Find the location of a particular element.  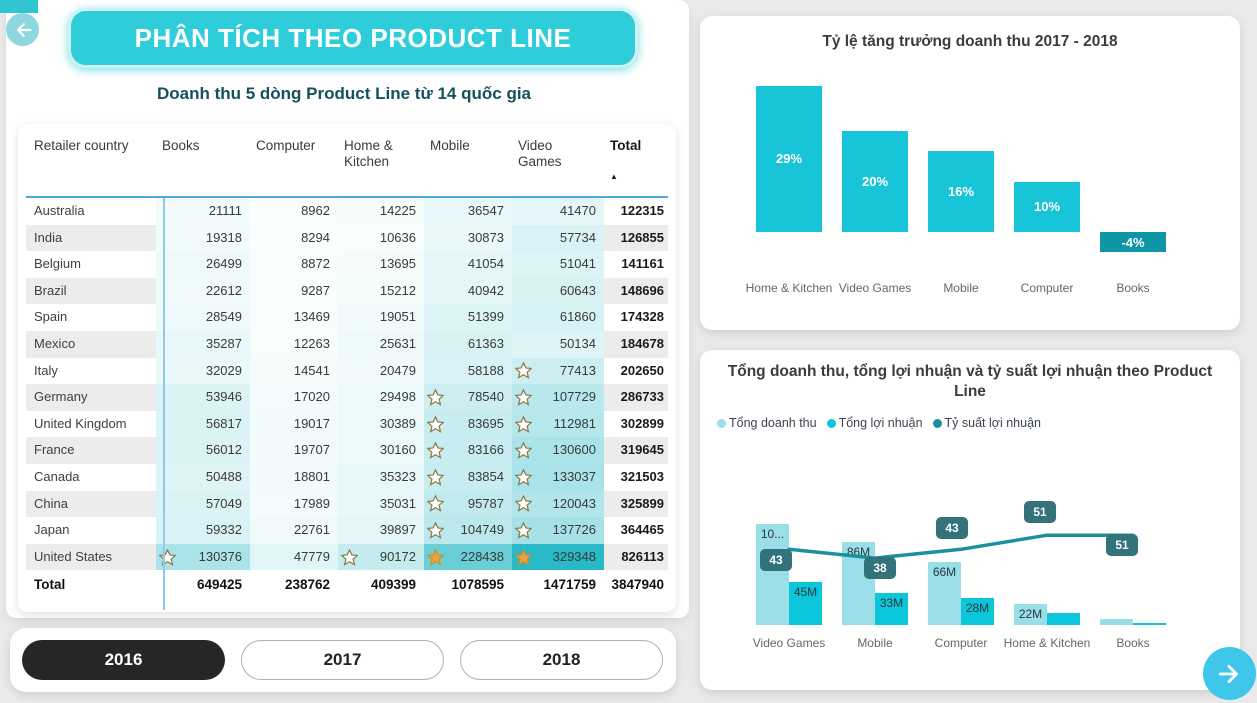

cell-value: 329348 is located at coordinates (574, 556).